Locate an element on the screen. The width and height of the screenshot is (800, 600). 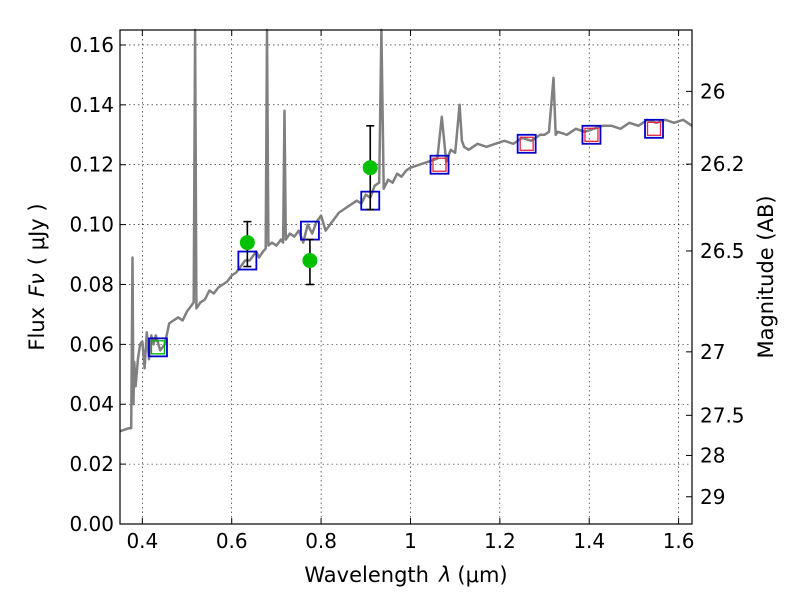
y-tick-label: 0.12 is located at coordinates (91, 165).